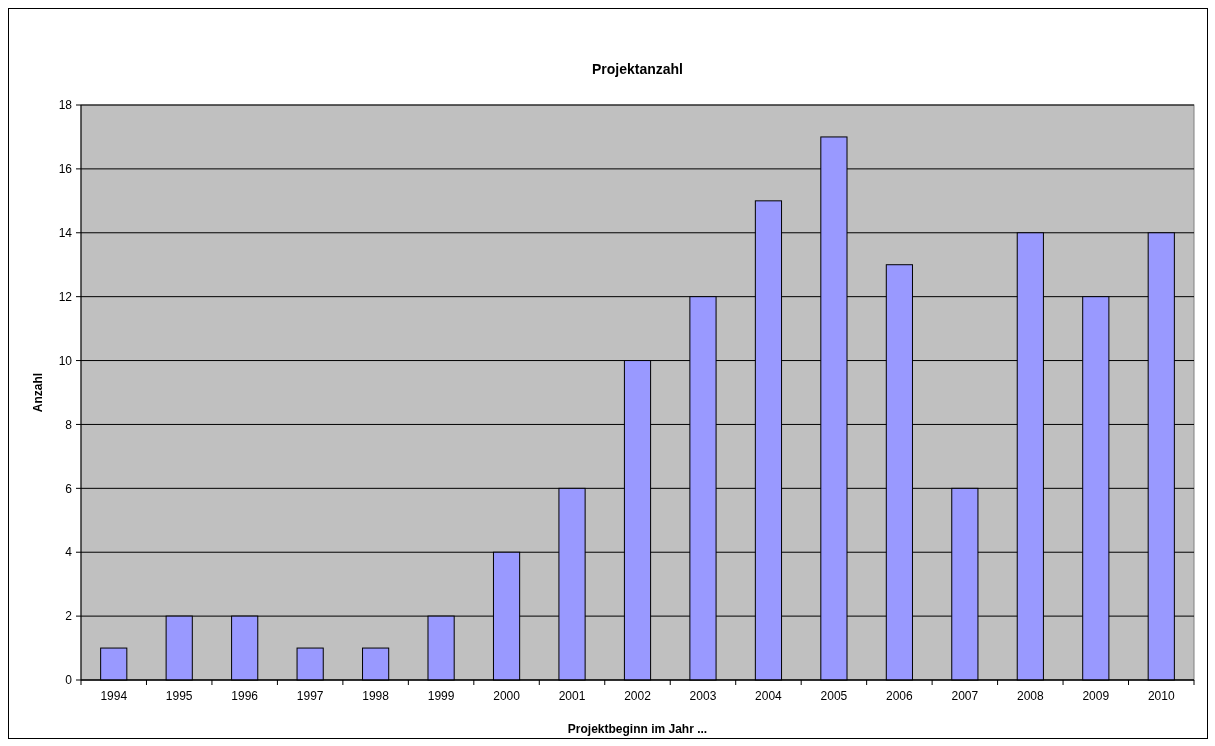 This screenshot has width=1215, height=746. I want to click on x-tick-label: 2008, so click(1030, 696).